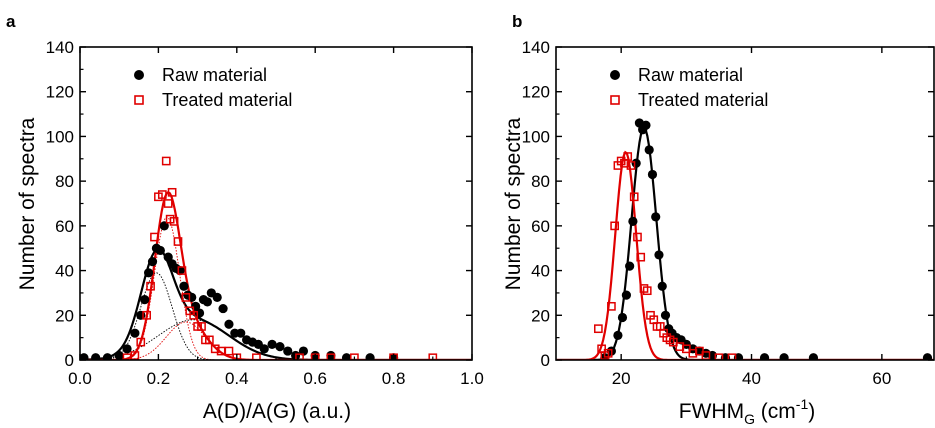 The width and height of the screenshot is (935, 428). Describe the element at coordinates (60, 47) in the screenshot. I see `y-tick-label-a-7: 140` at that location.